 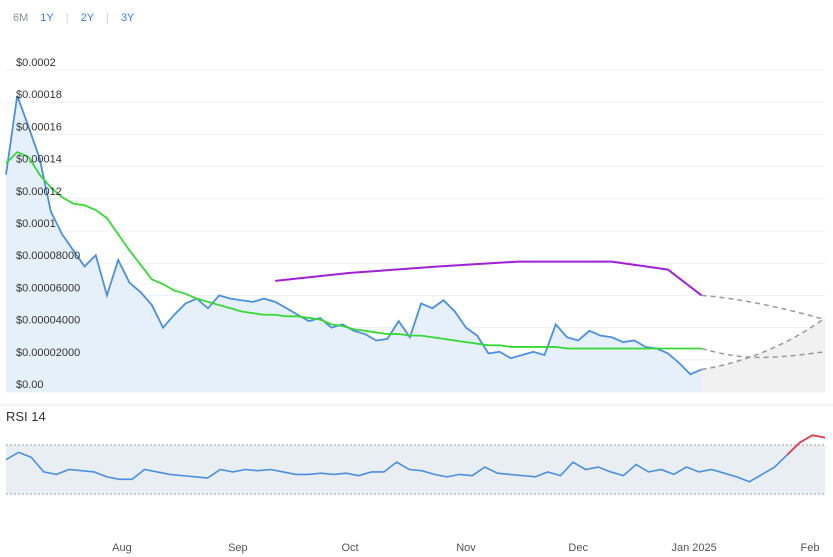 I want to click on tab-6m: 6M, so click(x=21, y=18).